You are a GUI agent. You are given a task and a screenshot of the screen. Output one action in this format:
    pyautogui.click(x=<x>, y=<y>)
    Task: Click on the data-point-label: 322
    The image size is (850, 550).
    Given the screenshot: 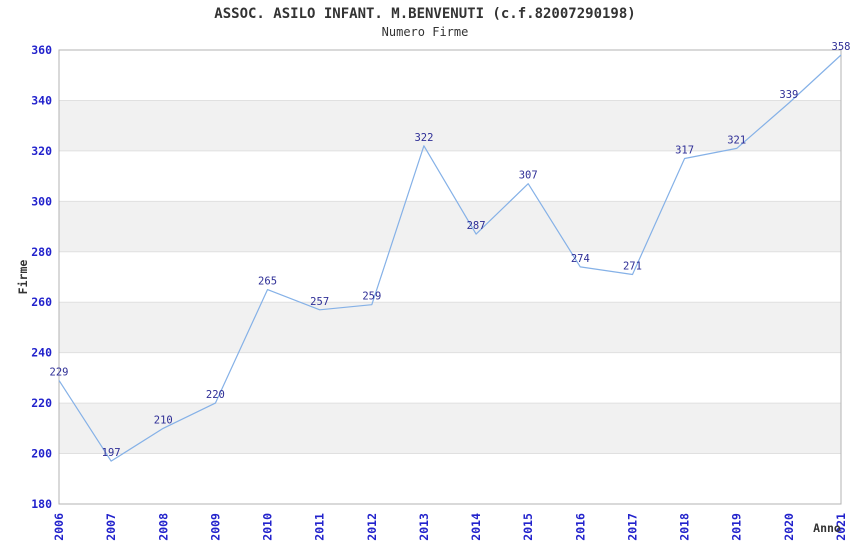 What is the action you would take?
    pyautogui.click(x=423, y=138)
    